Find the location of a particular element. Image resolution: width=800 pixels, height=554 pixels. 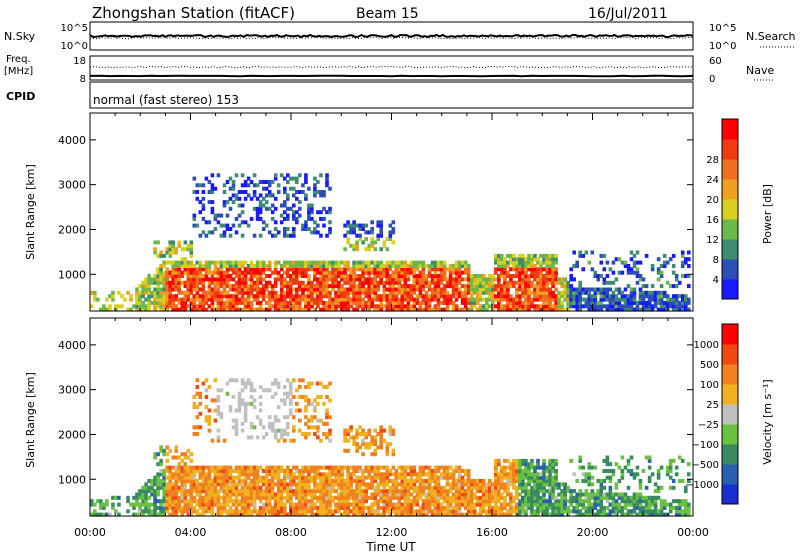

power-colorbar-label: Power [dB] is located at coordinates (767, 214).